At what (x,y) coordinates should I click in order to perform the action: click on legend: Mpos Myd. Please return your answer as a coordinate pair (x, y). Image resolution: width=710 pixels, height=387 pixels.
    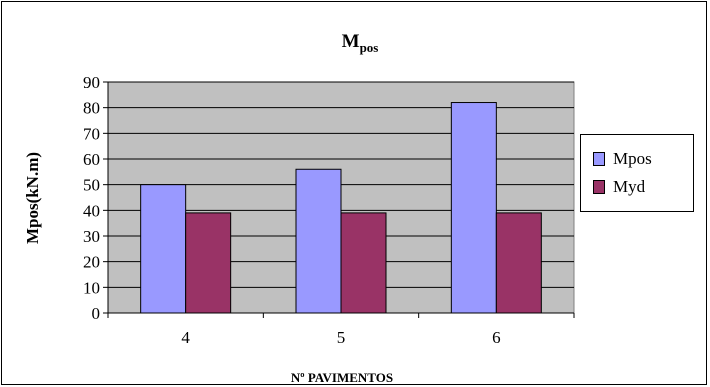
    Looking at the image, I should click on (637, 173).